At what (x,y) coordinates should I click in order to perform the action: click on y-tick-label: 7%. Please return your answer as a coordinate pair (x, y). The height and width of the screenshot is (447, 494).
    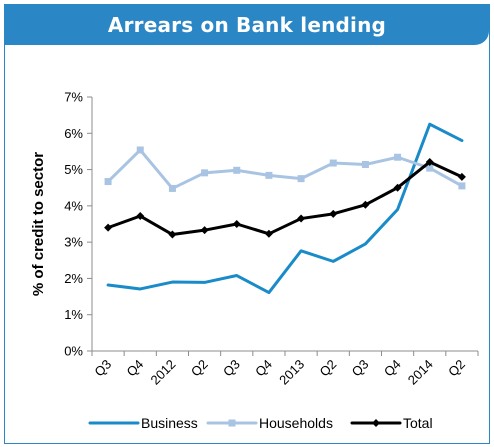
    Looking at the image, I should click on (73, 97).